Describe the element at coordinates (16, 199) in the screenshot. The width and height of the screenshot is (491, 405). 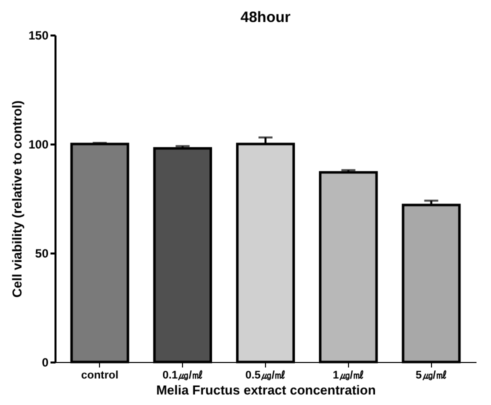
I see `y-axis-title: Cell viability (relative to control)` at that location.